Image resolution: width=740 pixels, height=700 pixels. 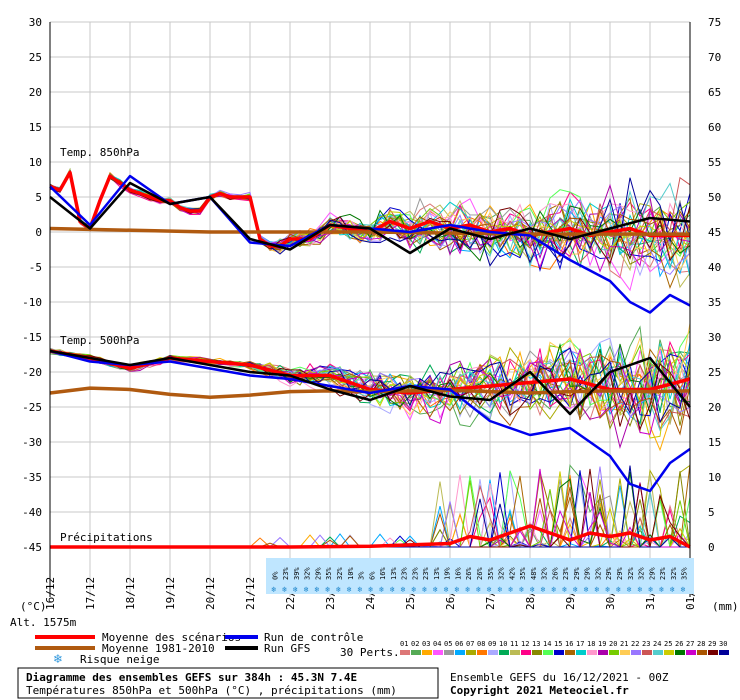 I want to click on title-box, so click(x=228, y=683).